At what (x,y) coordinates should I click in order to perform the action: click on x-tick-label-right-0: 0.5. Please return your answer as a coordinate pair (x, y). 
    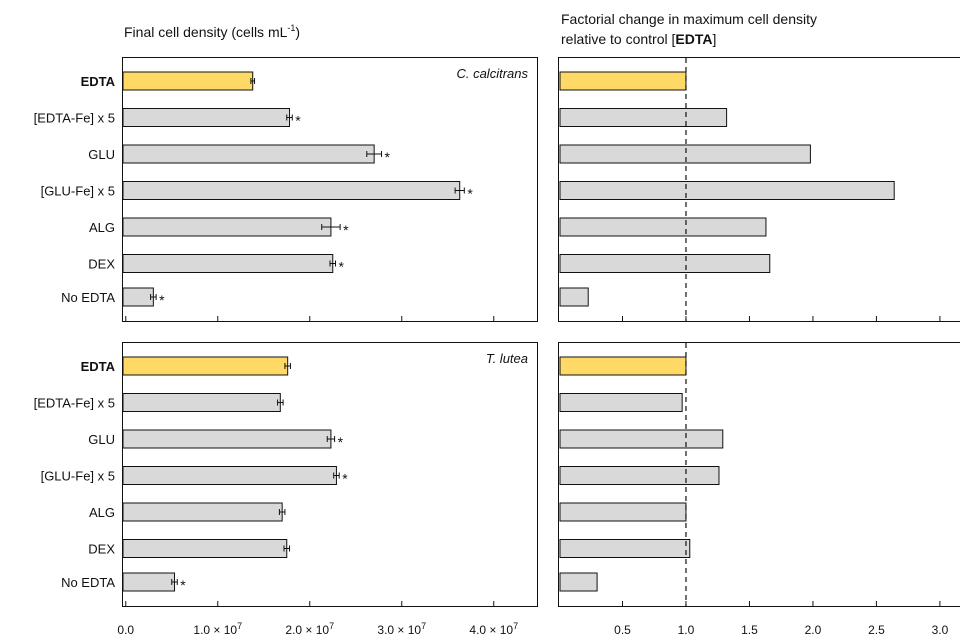
    Looking at the image, I should click on (622, 630).